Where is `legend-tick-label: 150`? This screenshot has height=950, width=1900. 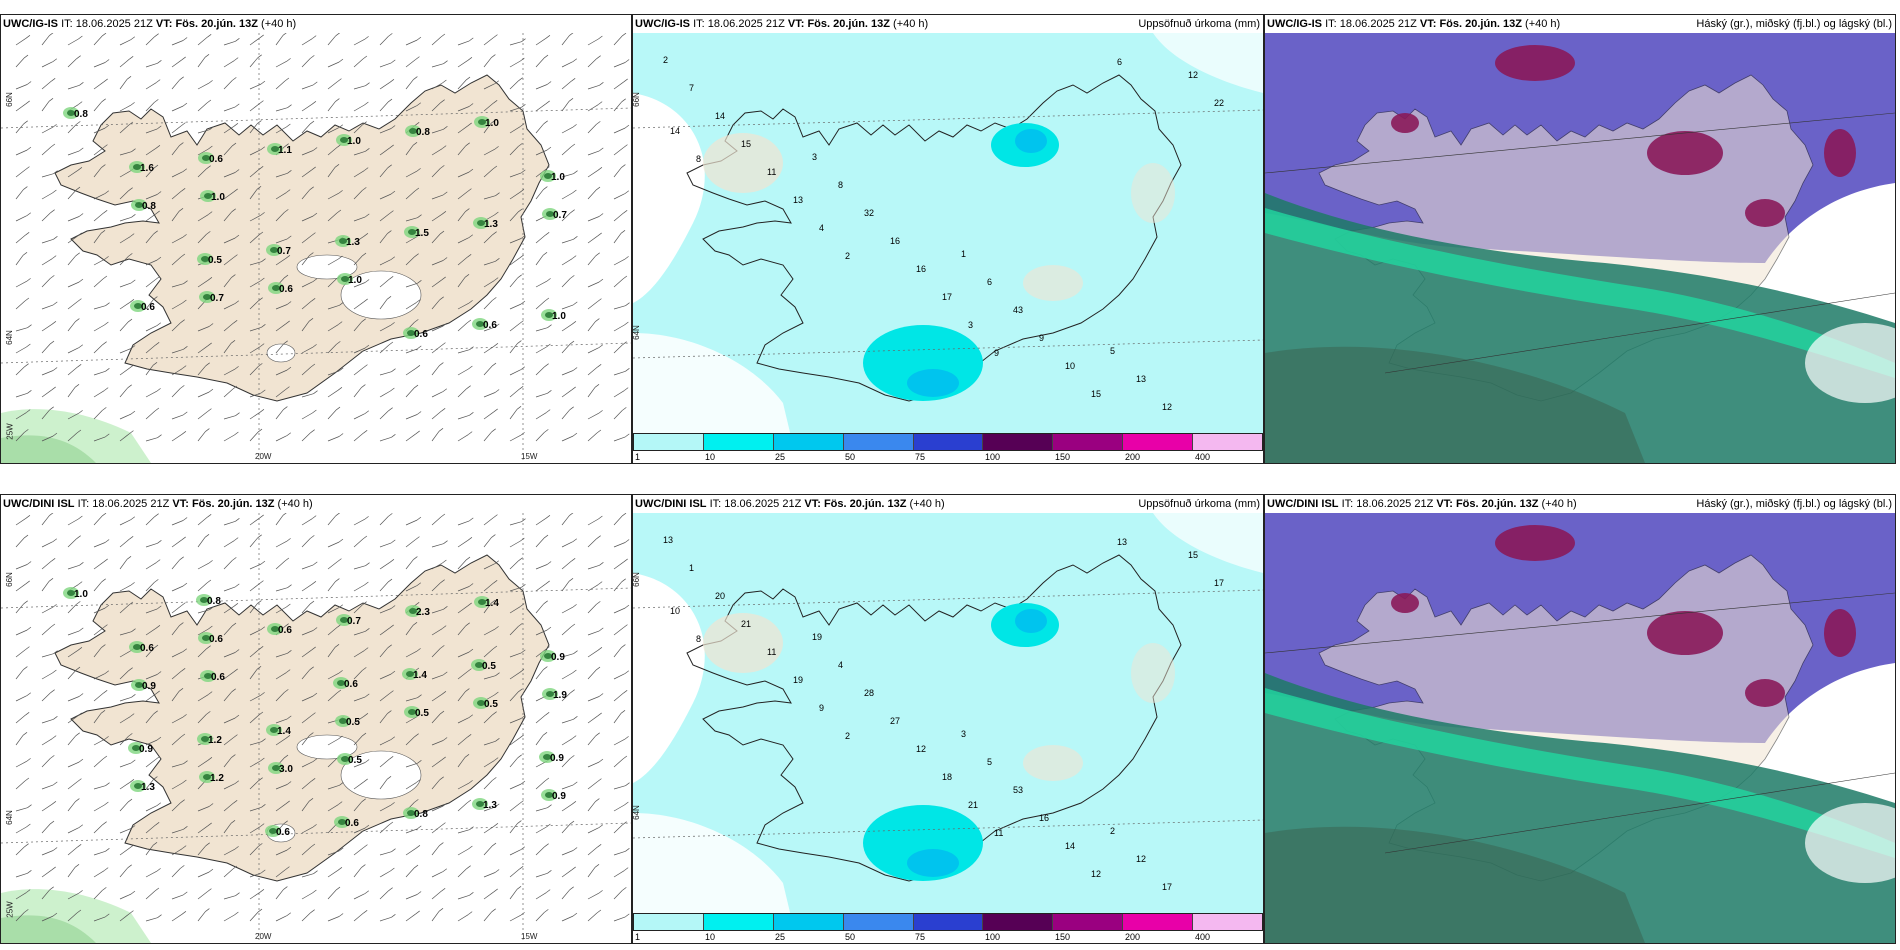 legend-tick-label: 150 is located at coordinates (1063, 937).